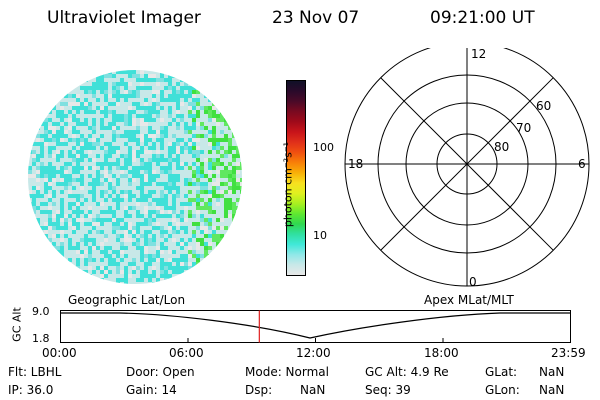 Image resolution: width=600 pixels, height=400 pixels. Describe the element at coordinates (502, 390) in the screenshot. I see `glon-status-label: GLon:` at that location.